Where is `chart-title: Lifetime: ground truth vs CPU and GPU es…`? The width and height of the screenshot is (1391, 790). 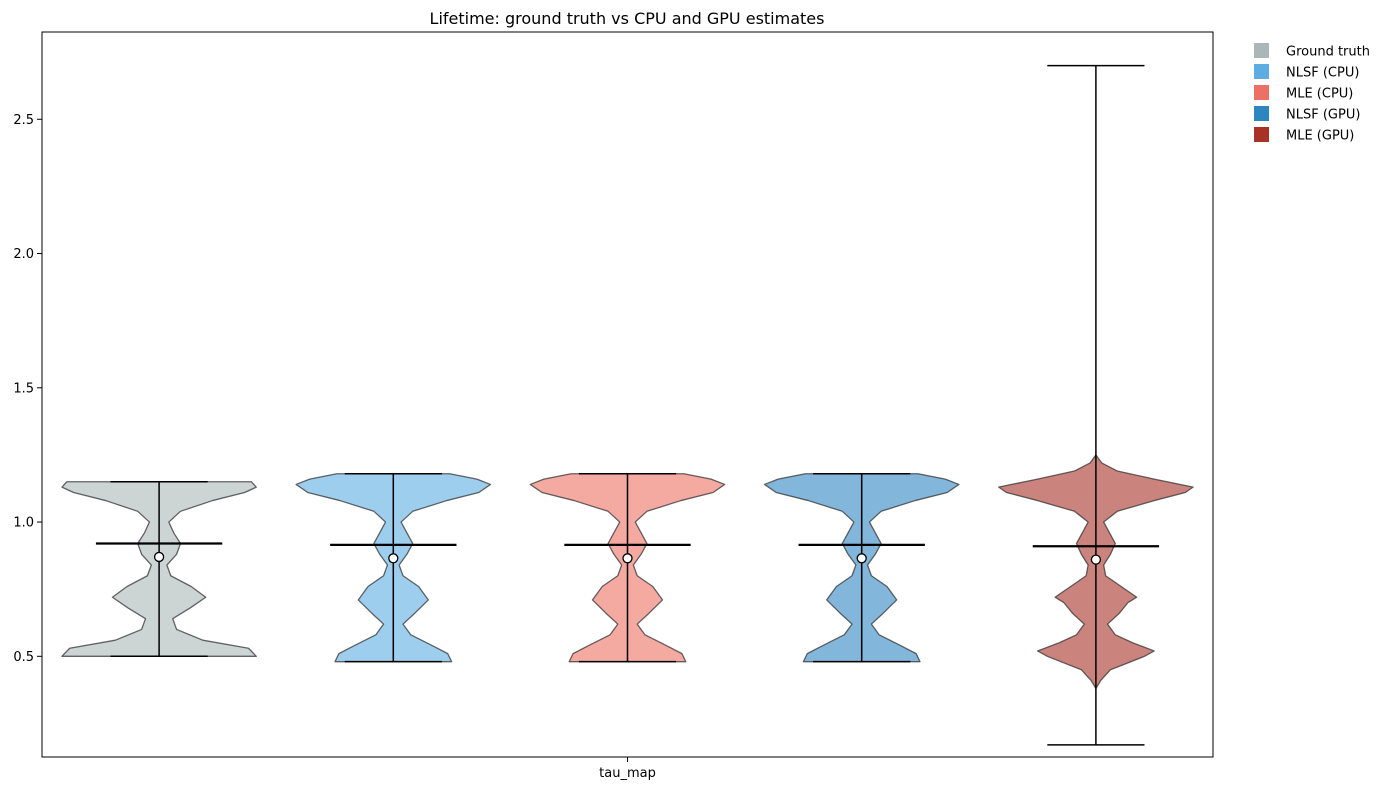 chart-title: Lifetime: ground truth vs CPU and GPU es… is located at coordinates (627, 18).